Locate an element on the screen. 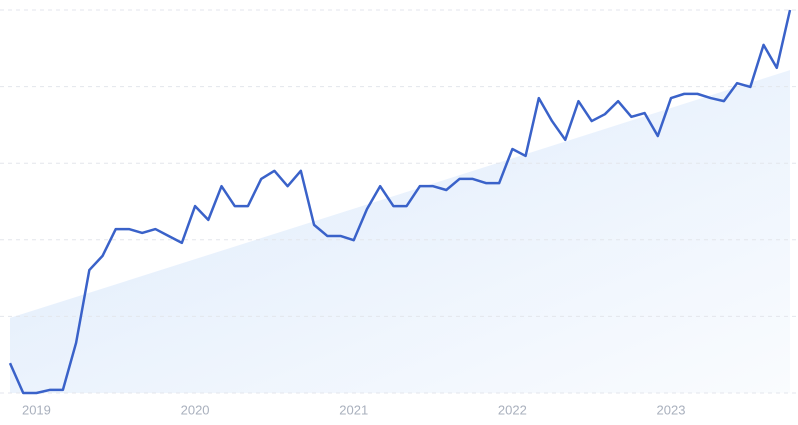  x-tick-label: 2021 is located at coordinates (353, 409).